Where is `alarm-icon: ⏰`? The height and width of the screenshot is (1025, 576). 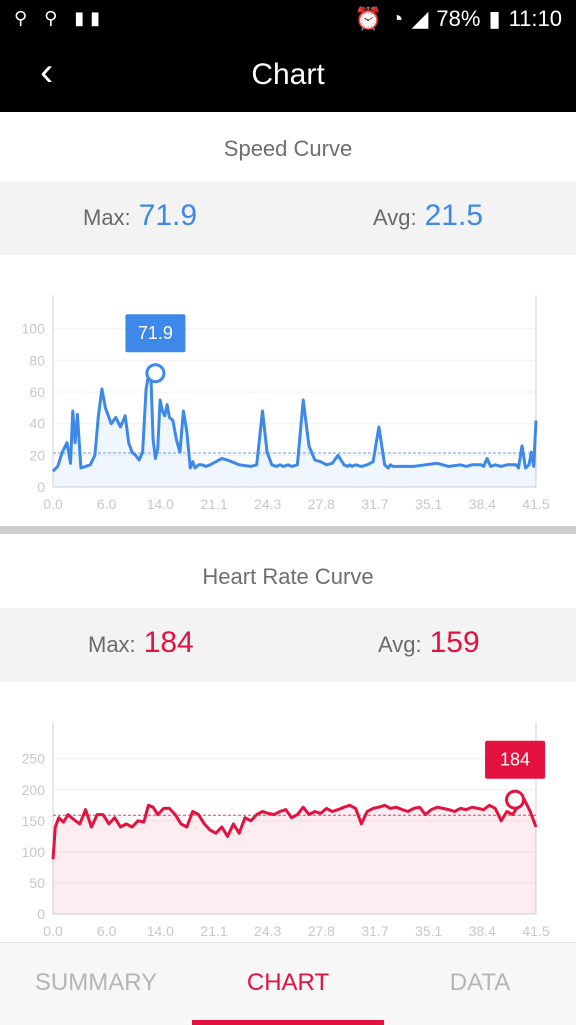 alarm-icon: ⏰ is located at coordinates (368, 18).